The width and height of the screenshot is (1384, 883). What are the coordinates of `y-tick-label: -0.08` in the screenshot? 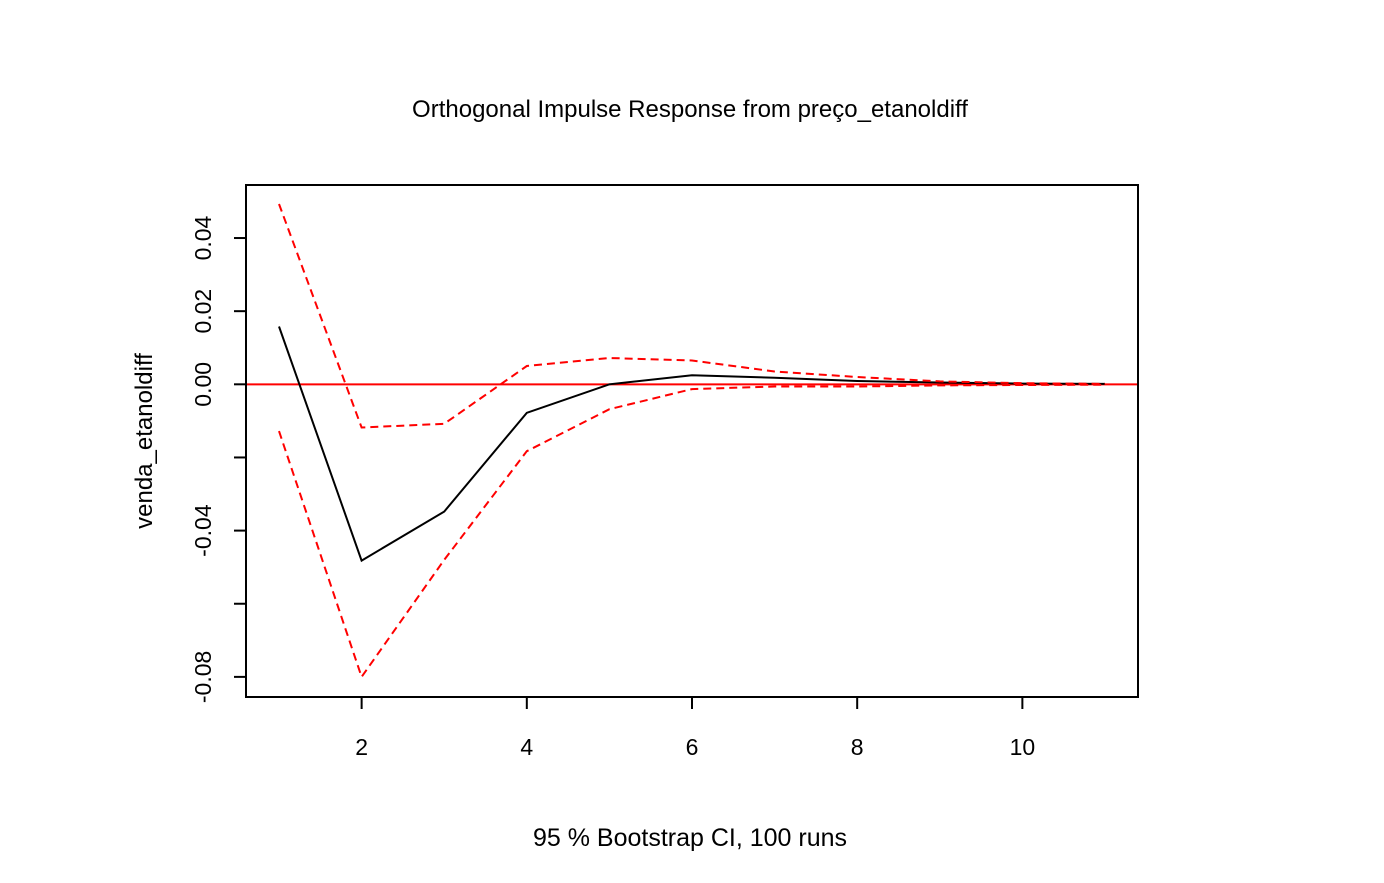 It's located at (203, 677).